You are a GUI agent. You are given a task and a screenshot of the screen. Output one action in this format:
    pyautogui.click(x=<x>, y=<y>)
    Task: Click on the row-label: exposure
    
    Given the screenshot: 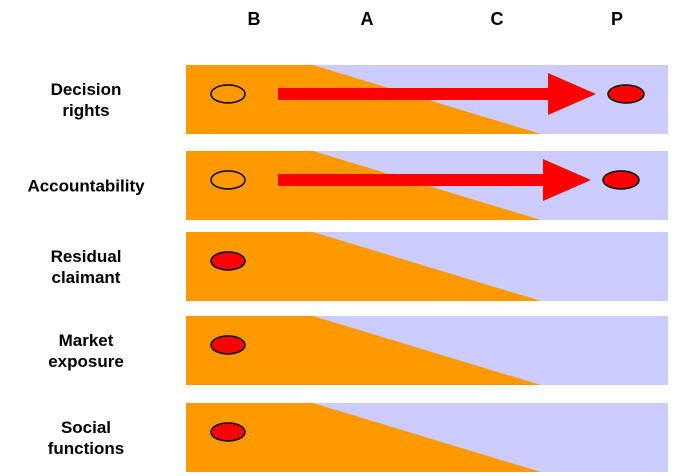 What is the action you would take?
    pyautogui.click(x=86, y=361)
    